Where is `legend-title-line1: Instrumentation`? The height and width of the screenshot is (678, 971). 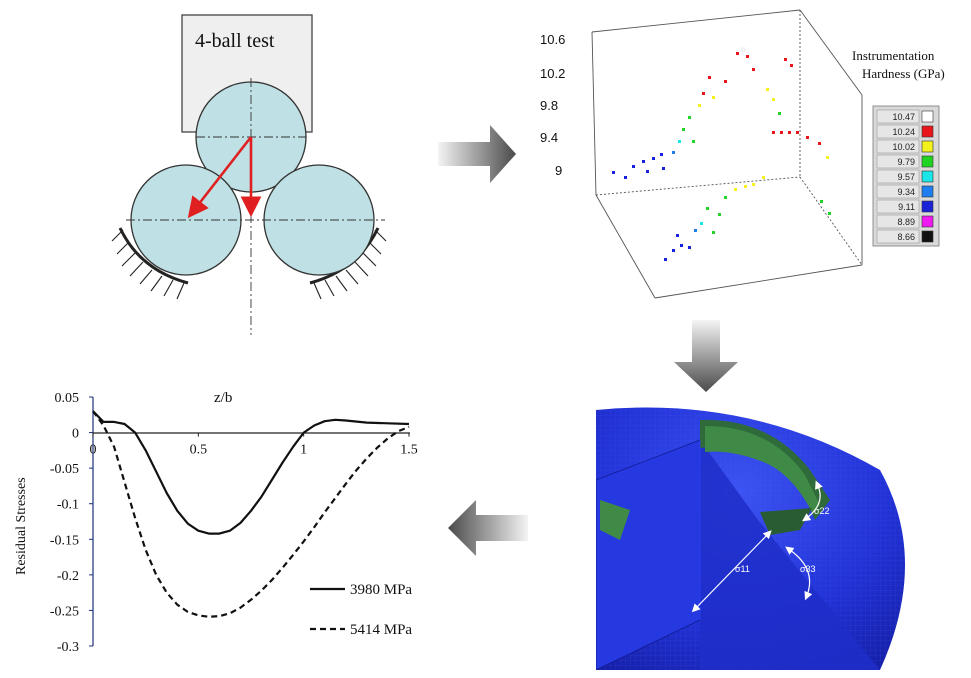
legend-title-line1: Instrumentation is located at coordinates (893, 55).